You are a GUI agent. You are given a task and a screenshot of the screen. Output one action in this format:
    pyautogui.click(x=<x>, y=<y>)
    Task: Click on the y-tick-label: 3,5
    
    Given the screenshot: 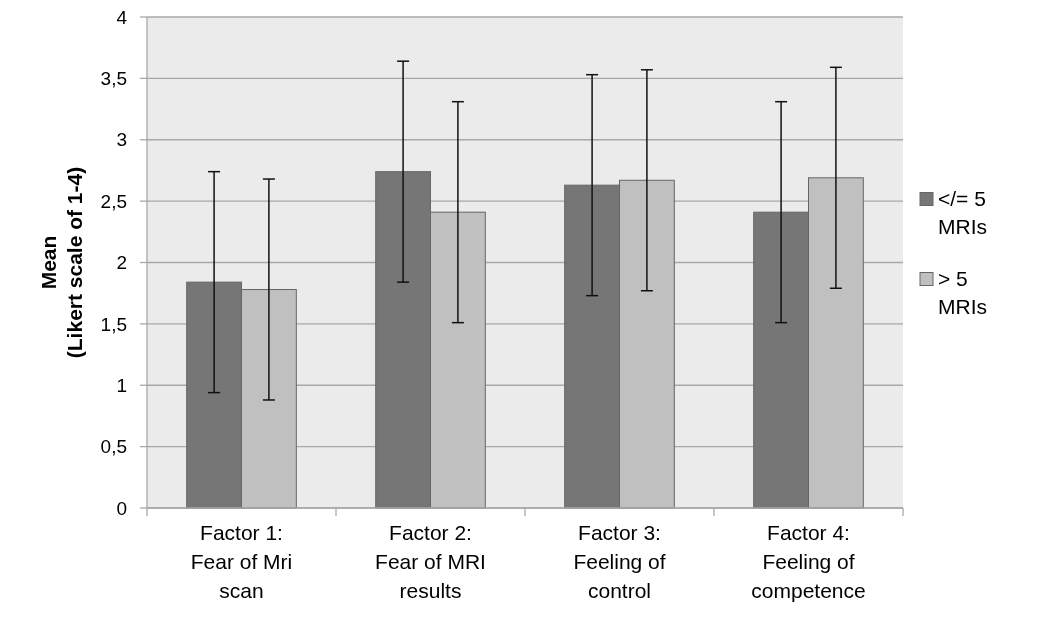 What is the action you would take?
    pyautogui.click(x=113, y=79)
    